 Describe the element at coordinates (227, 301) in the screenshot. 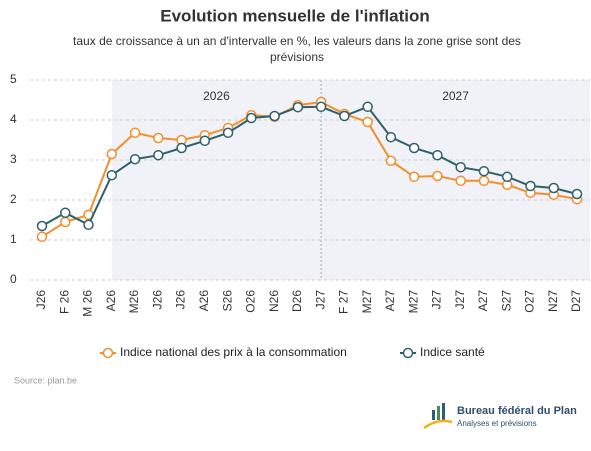

I see `x-tick-label: S26` at that location.